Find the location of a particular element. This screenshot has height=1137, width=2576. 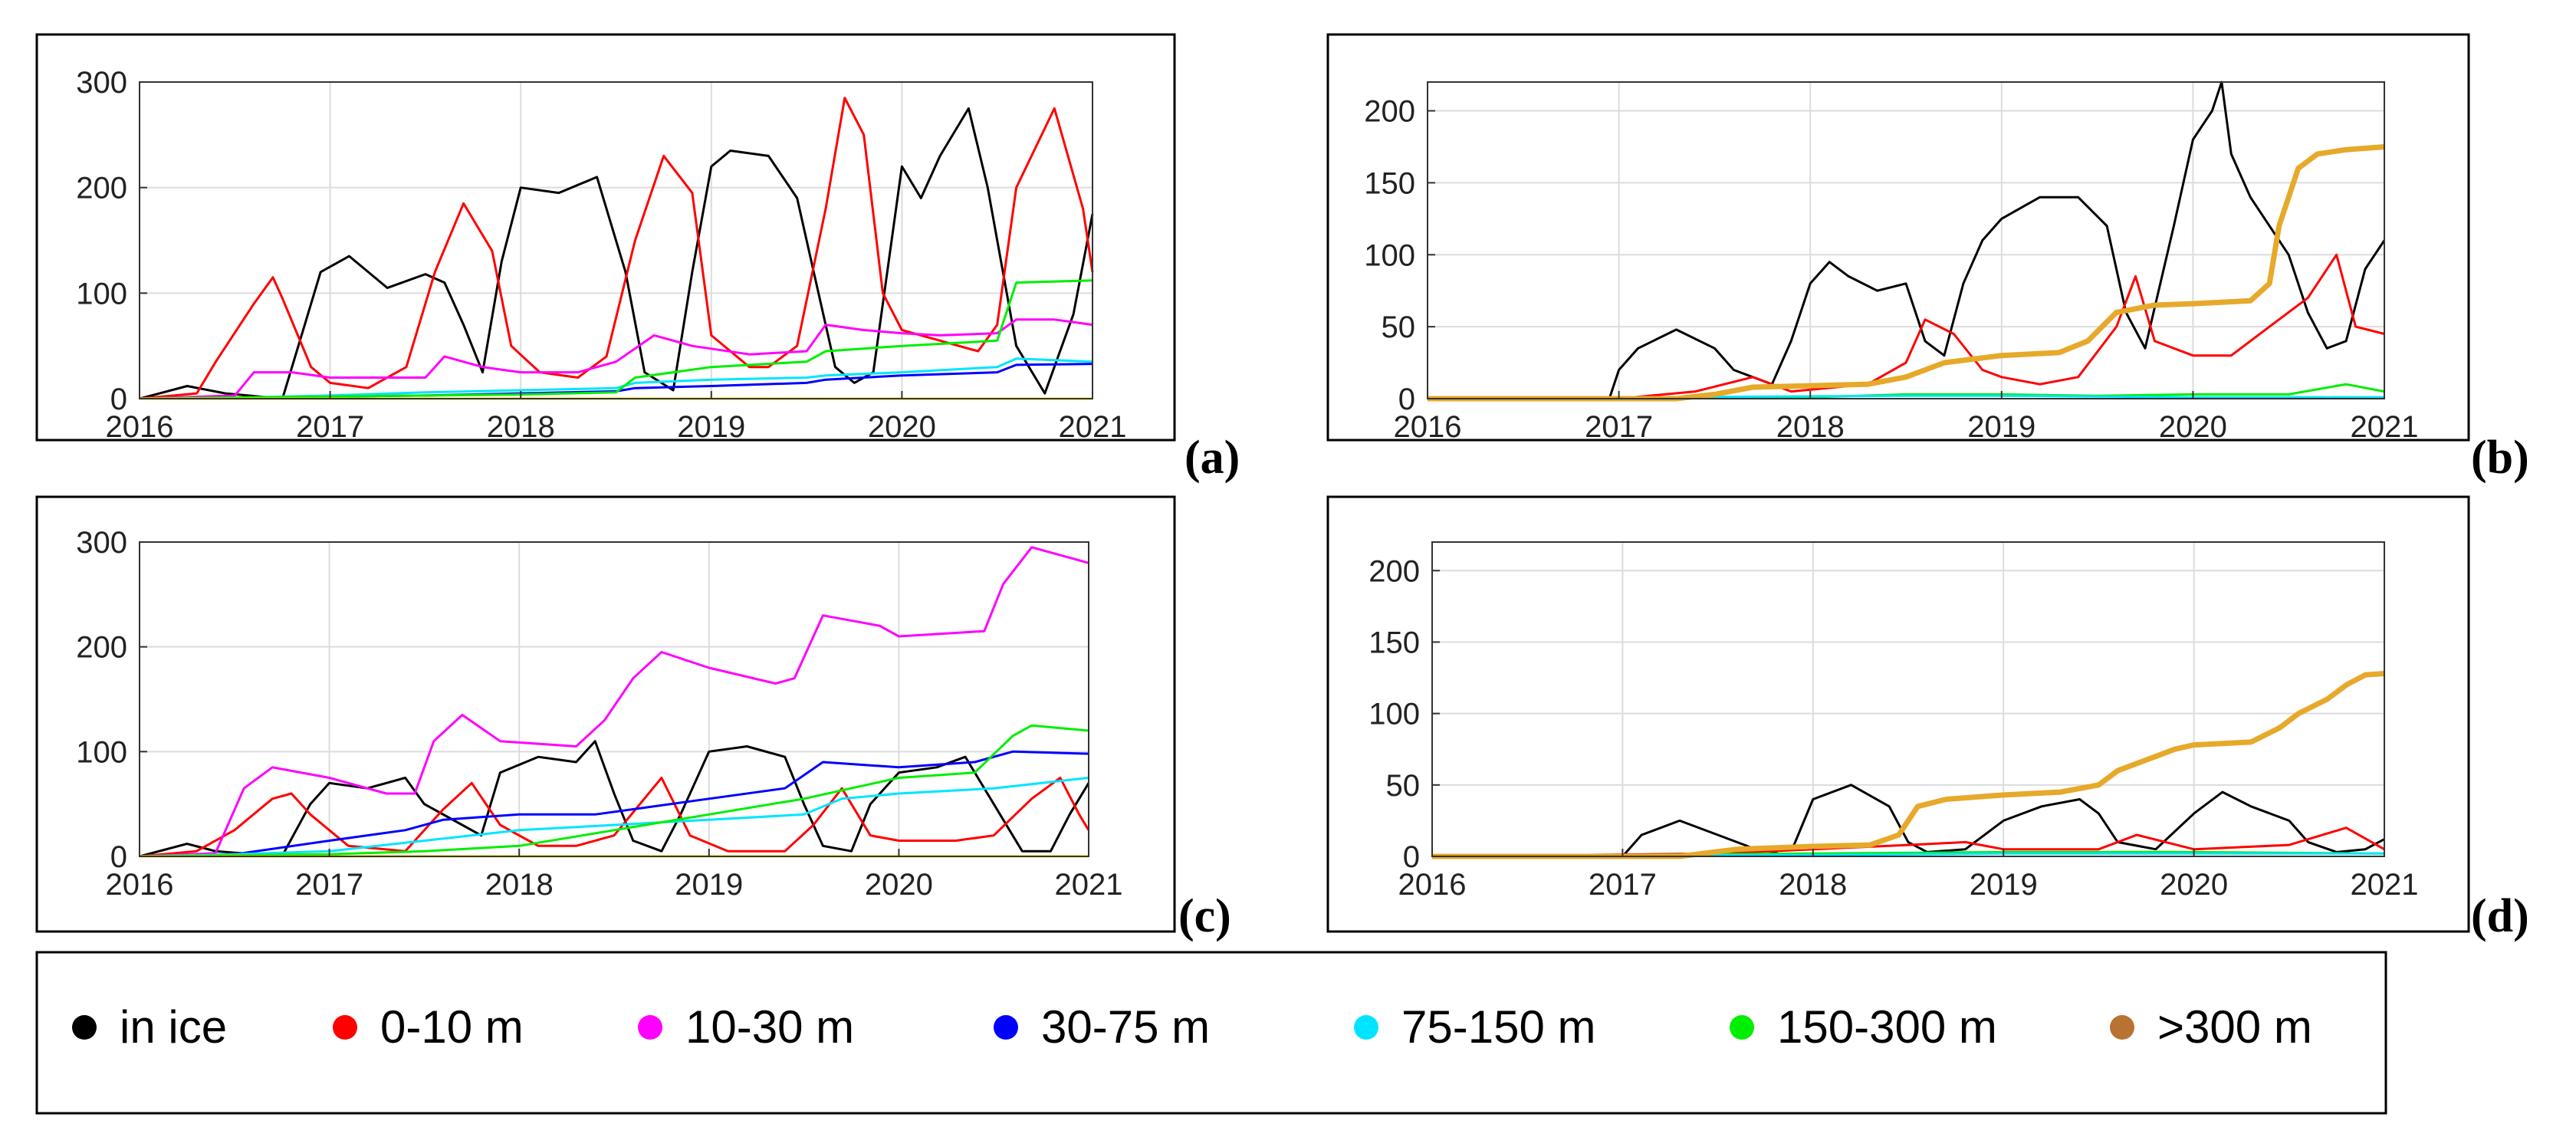

panel-label: (b) is located at coordinates (2500, 458).